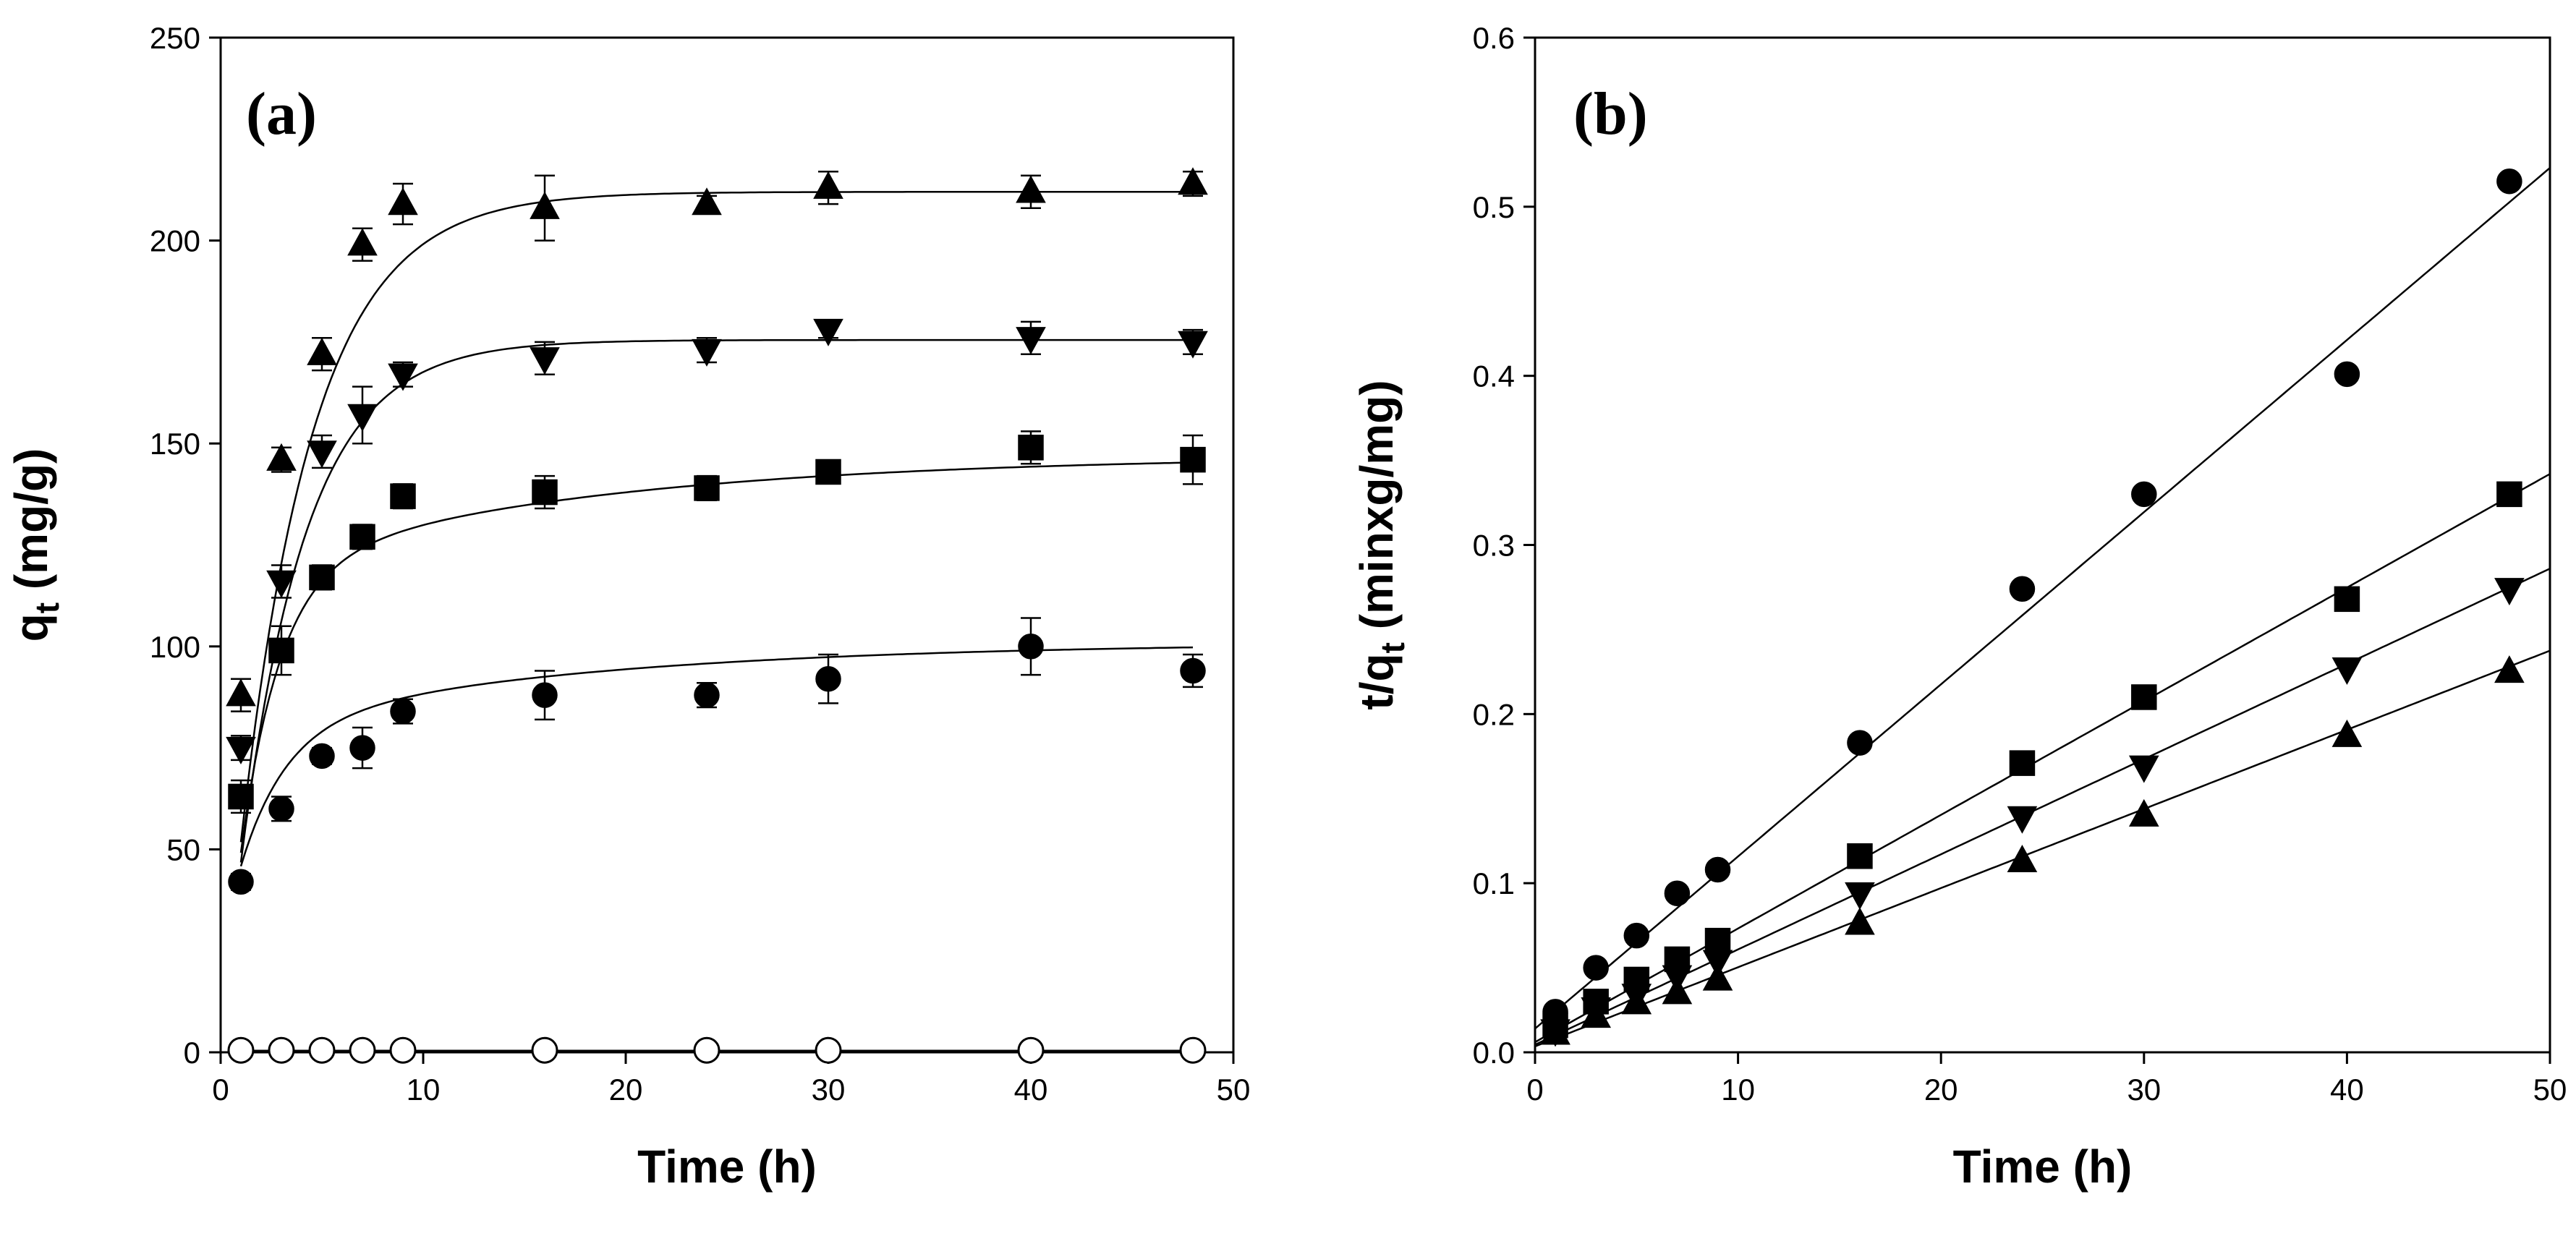  I want to click on y-axis-title: t/qt (minxg/mg), so click(1381, 544).